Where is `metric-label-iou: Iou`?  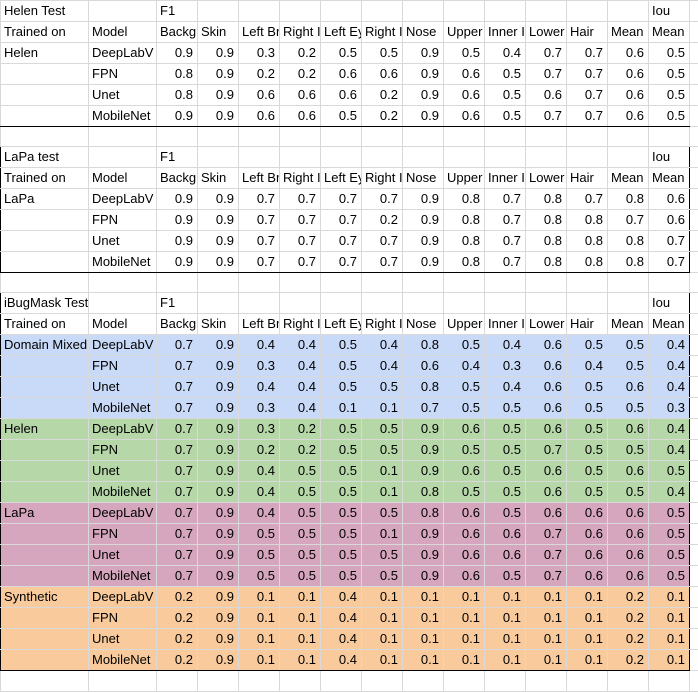 metric-label-iou: Iou is located at coordinates (669, 157).